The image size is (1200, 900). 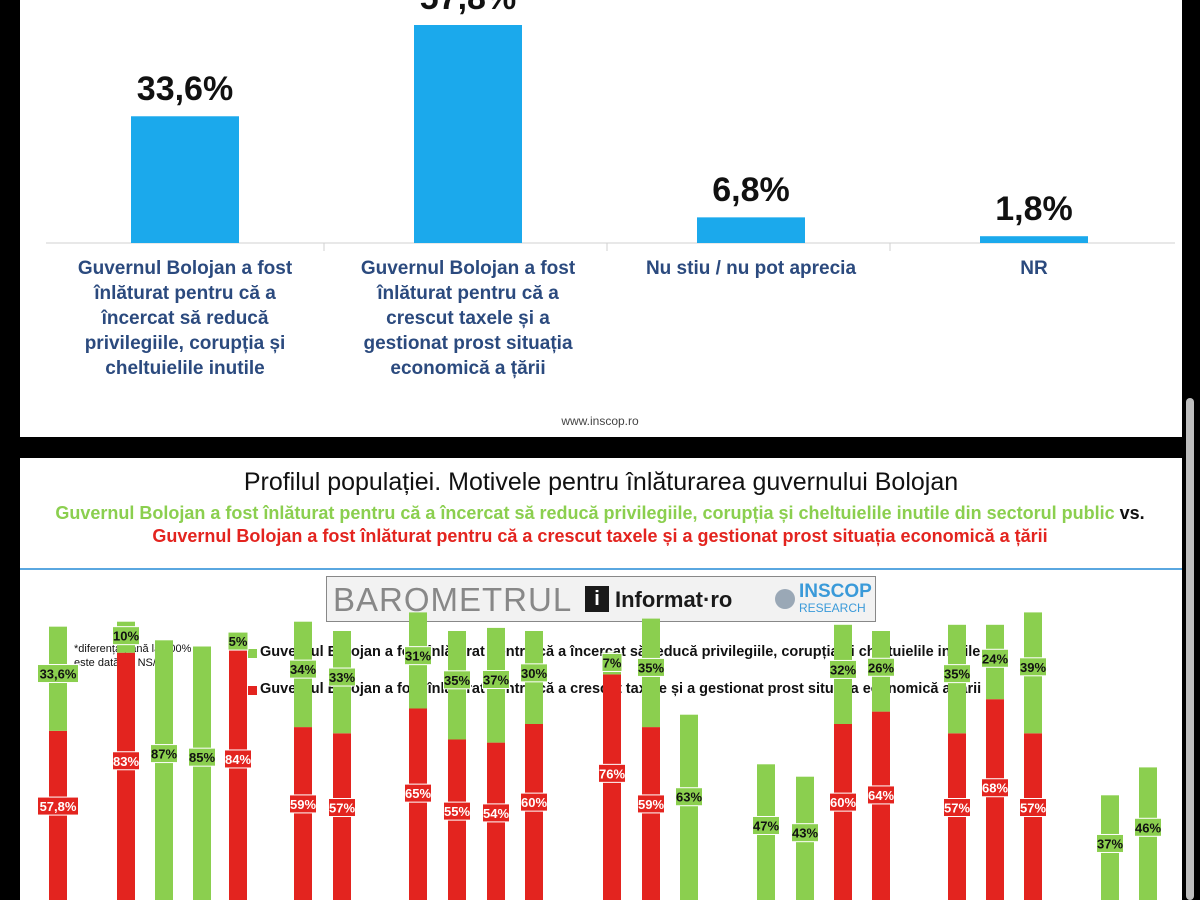 I want to click on profile-green-label: 46%, so click(x=1148, y=827).